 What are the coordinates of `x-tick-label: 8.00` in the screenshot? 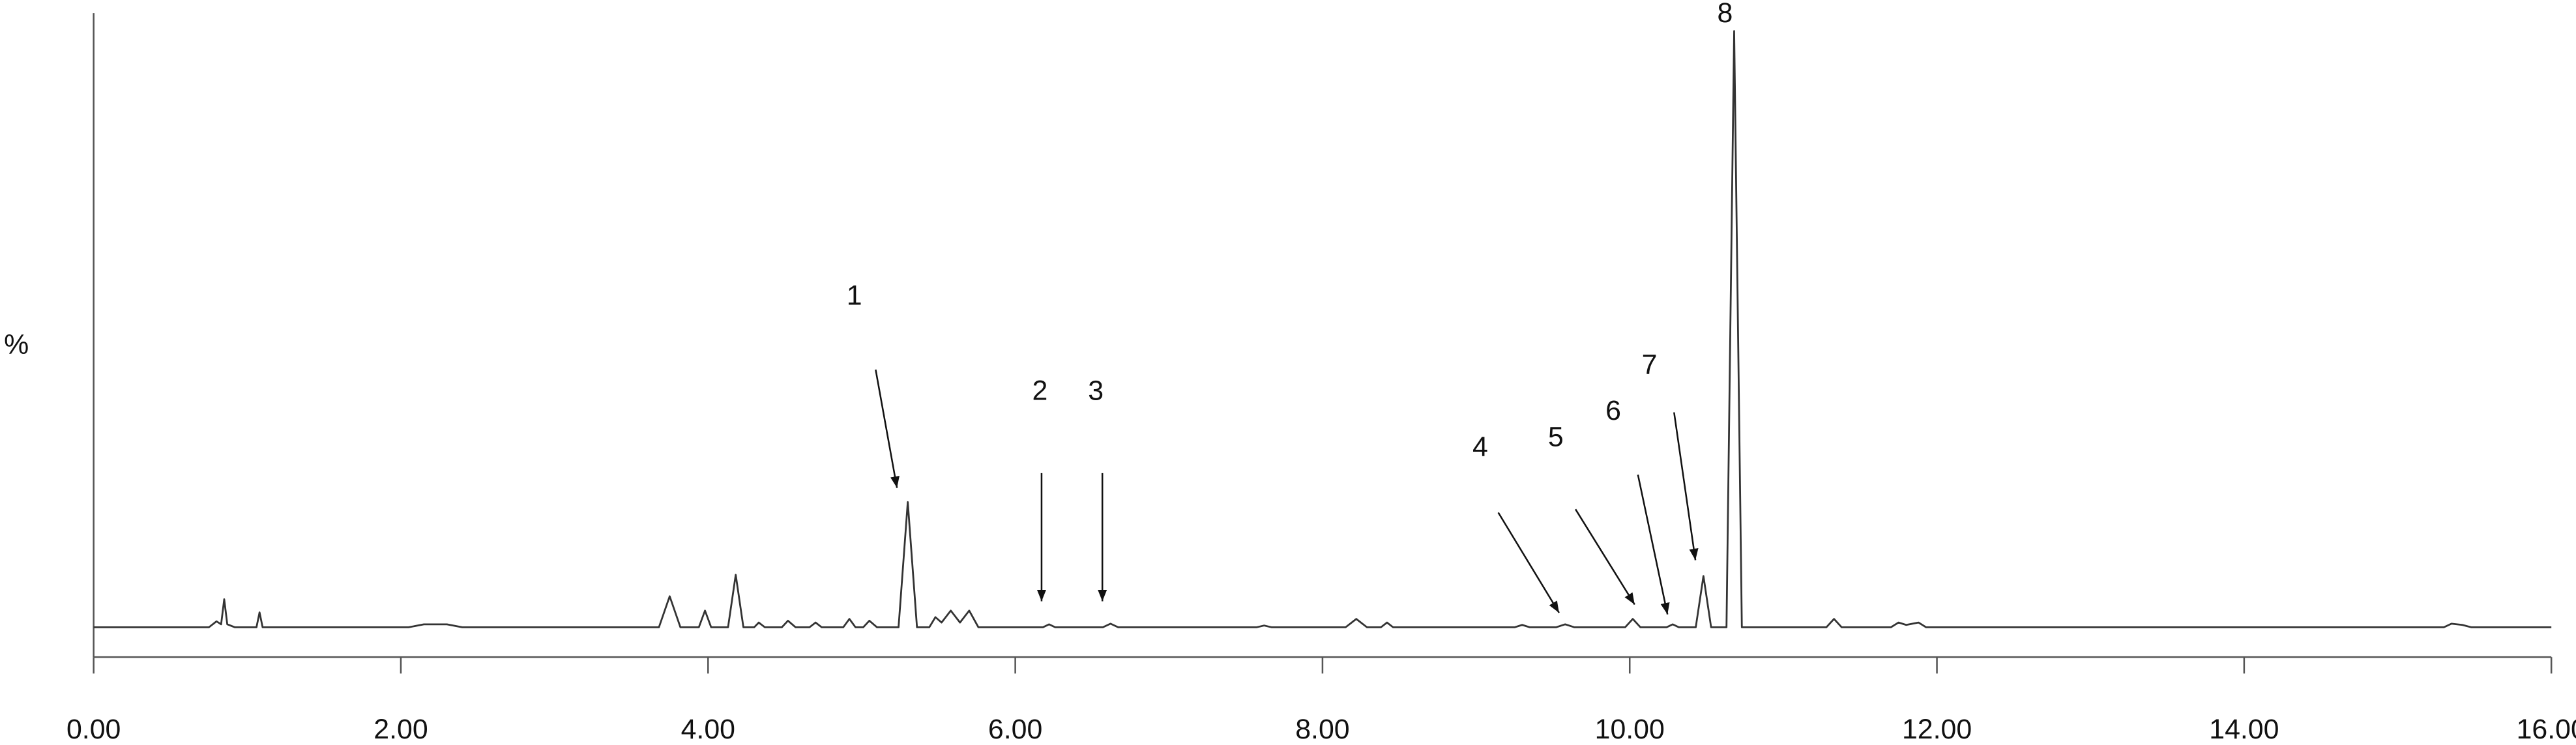 It's located at (1322, 729).